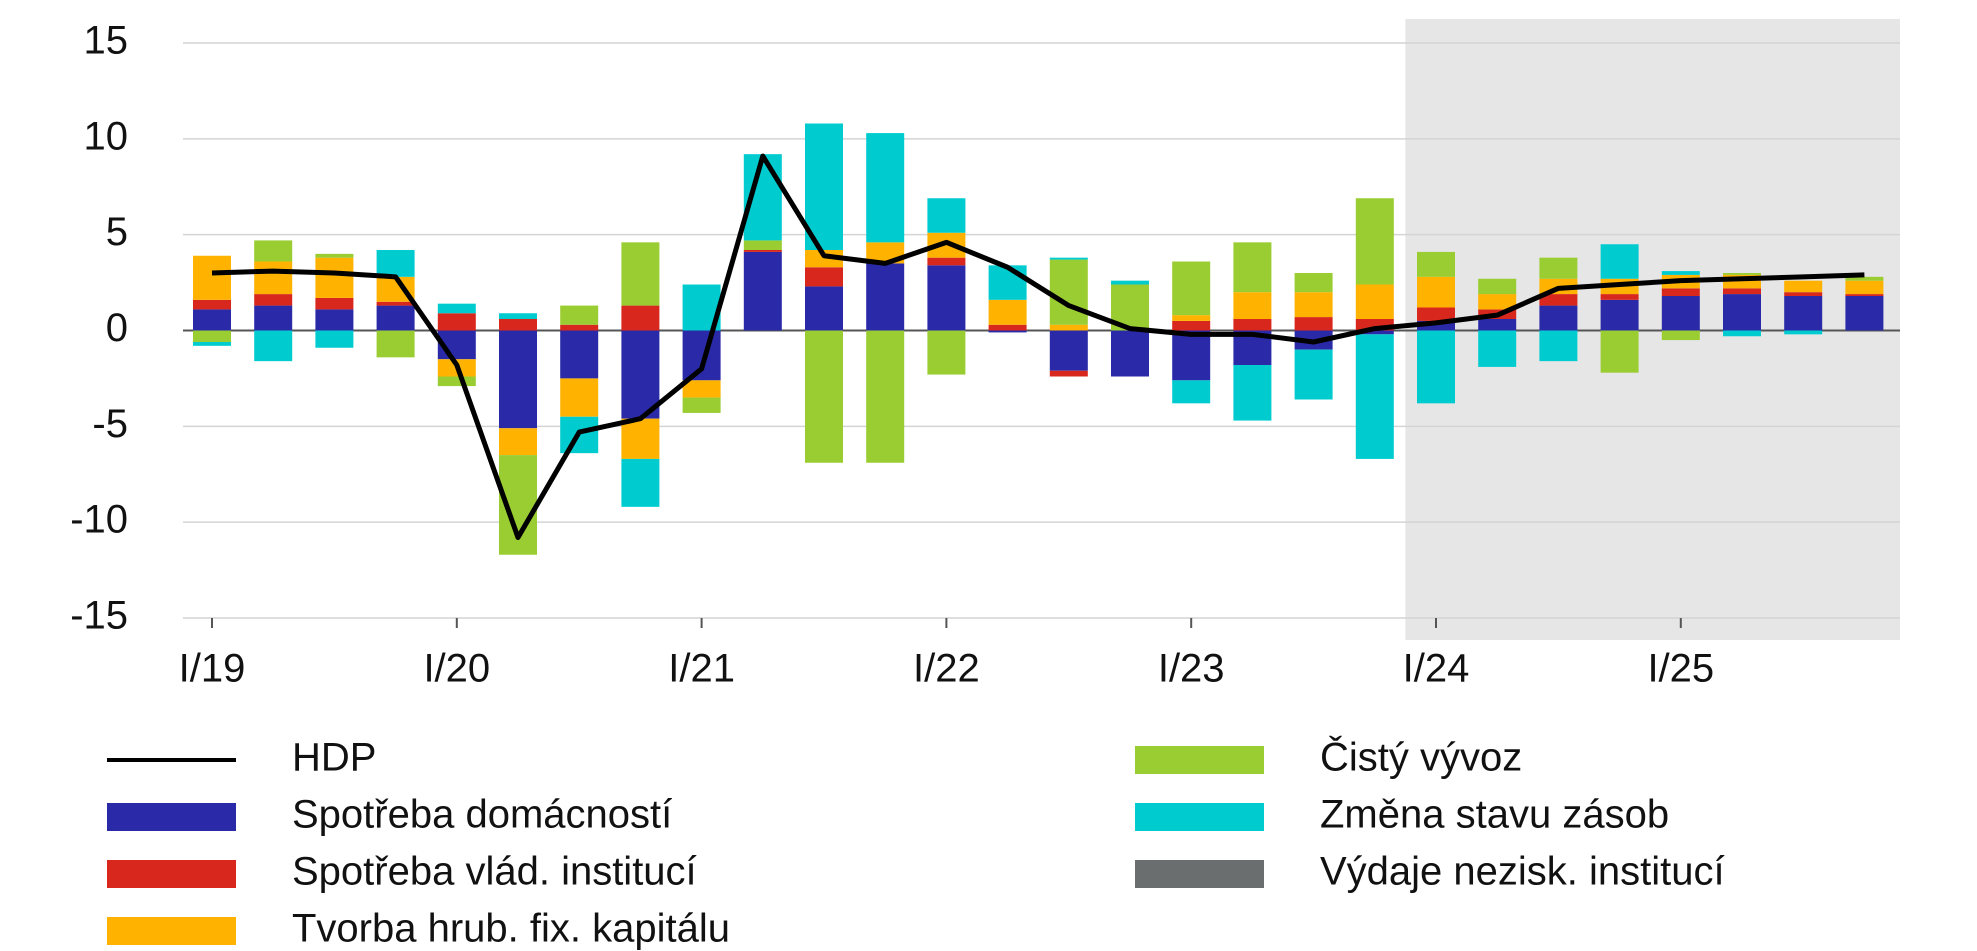  Describe the element at coordinates (701, 669) in the screenshot. I see `x-tick-label: I/21` at that location.